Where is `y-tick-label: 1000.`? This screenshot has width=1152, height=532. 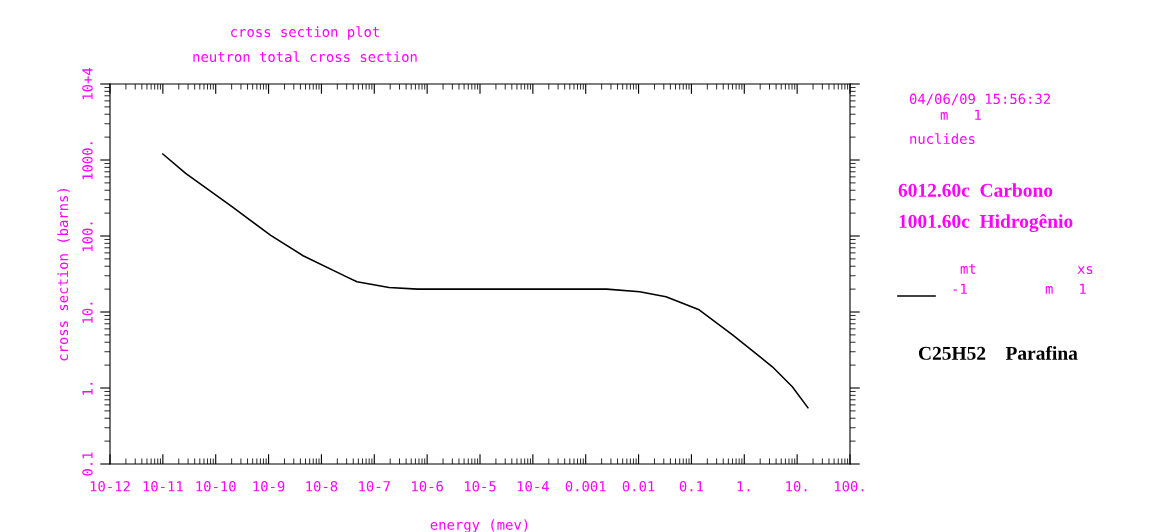
y-tick-label: 1000. is located at coordinates (87, 161).